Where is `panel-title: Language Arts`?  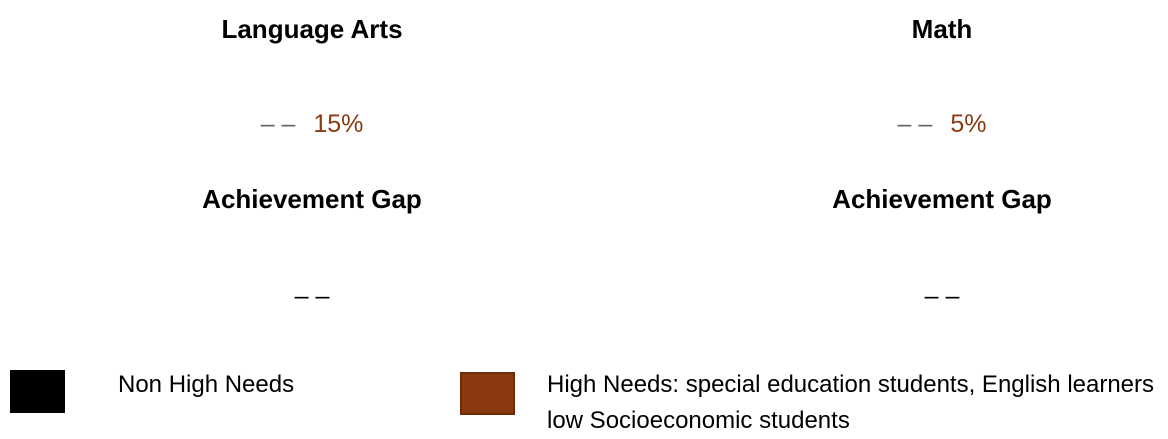
panel-title: Language Arts is located at coordinates (312, 29).